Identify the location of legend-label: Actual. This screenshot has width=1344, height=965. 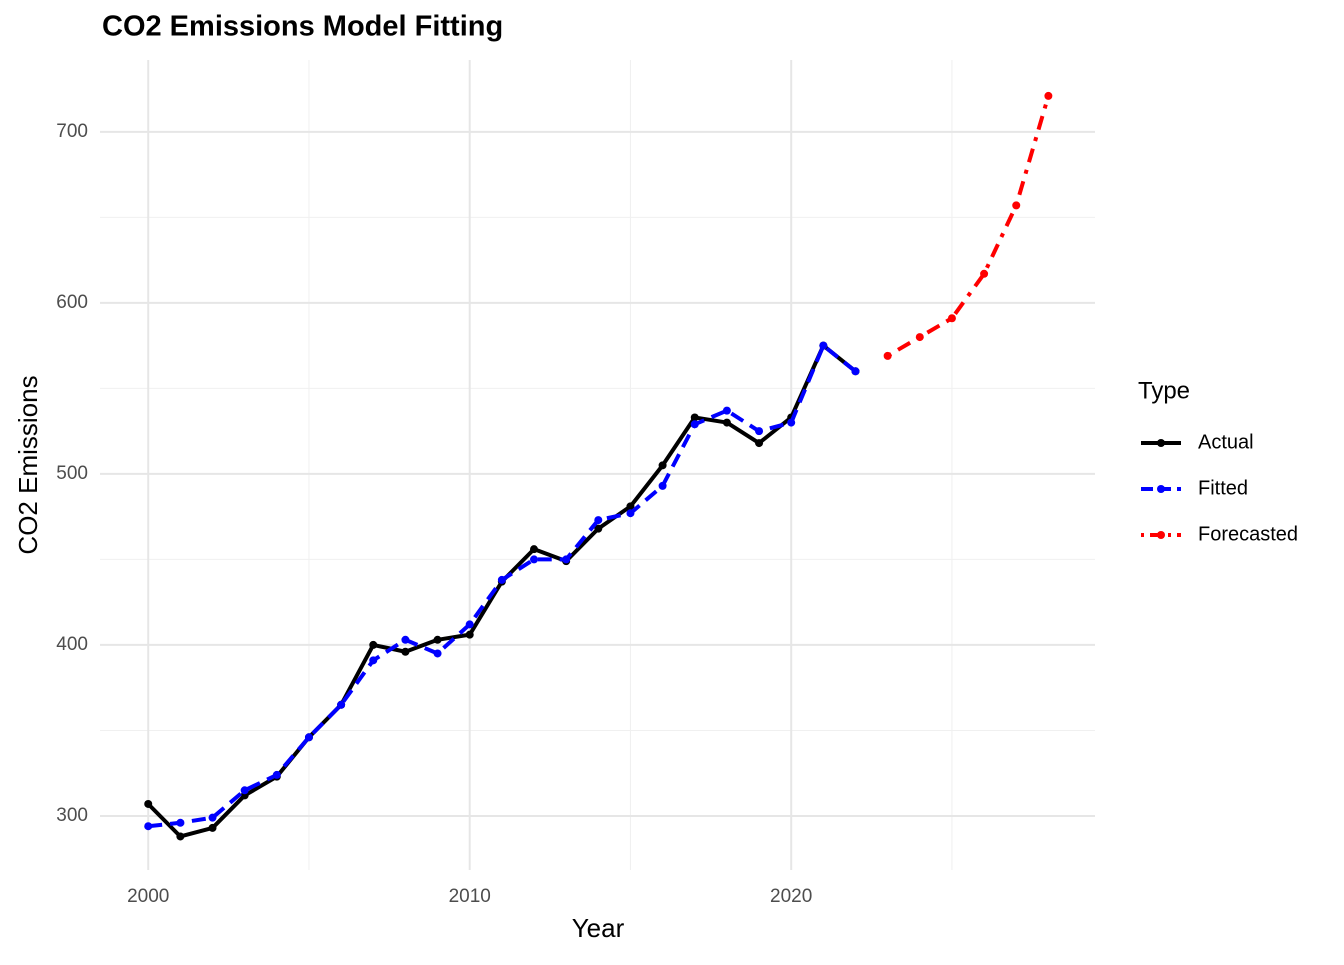
(1226, 442).